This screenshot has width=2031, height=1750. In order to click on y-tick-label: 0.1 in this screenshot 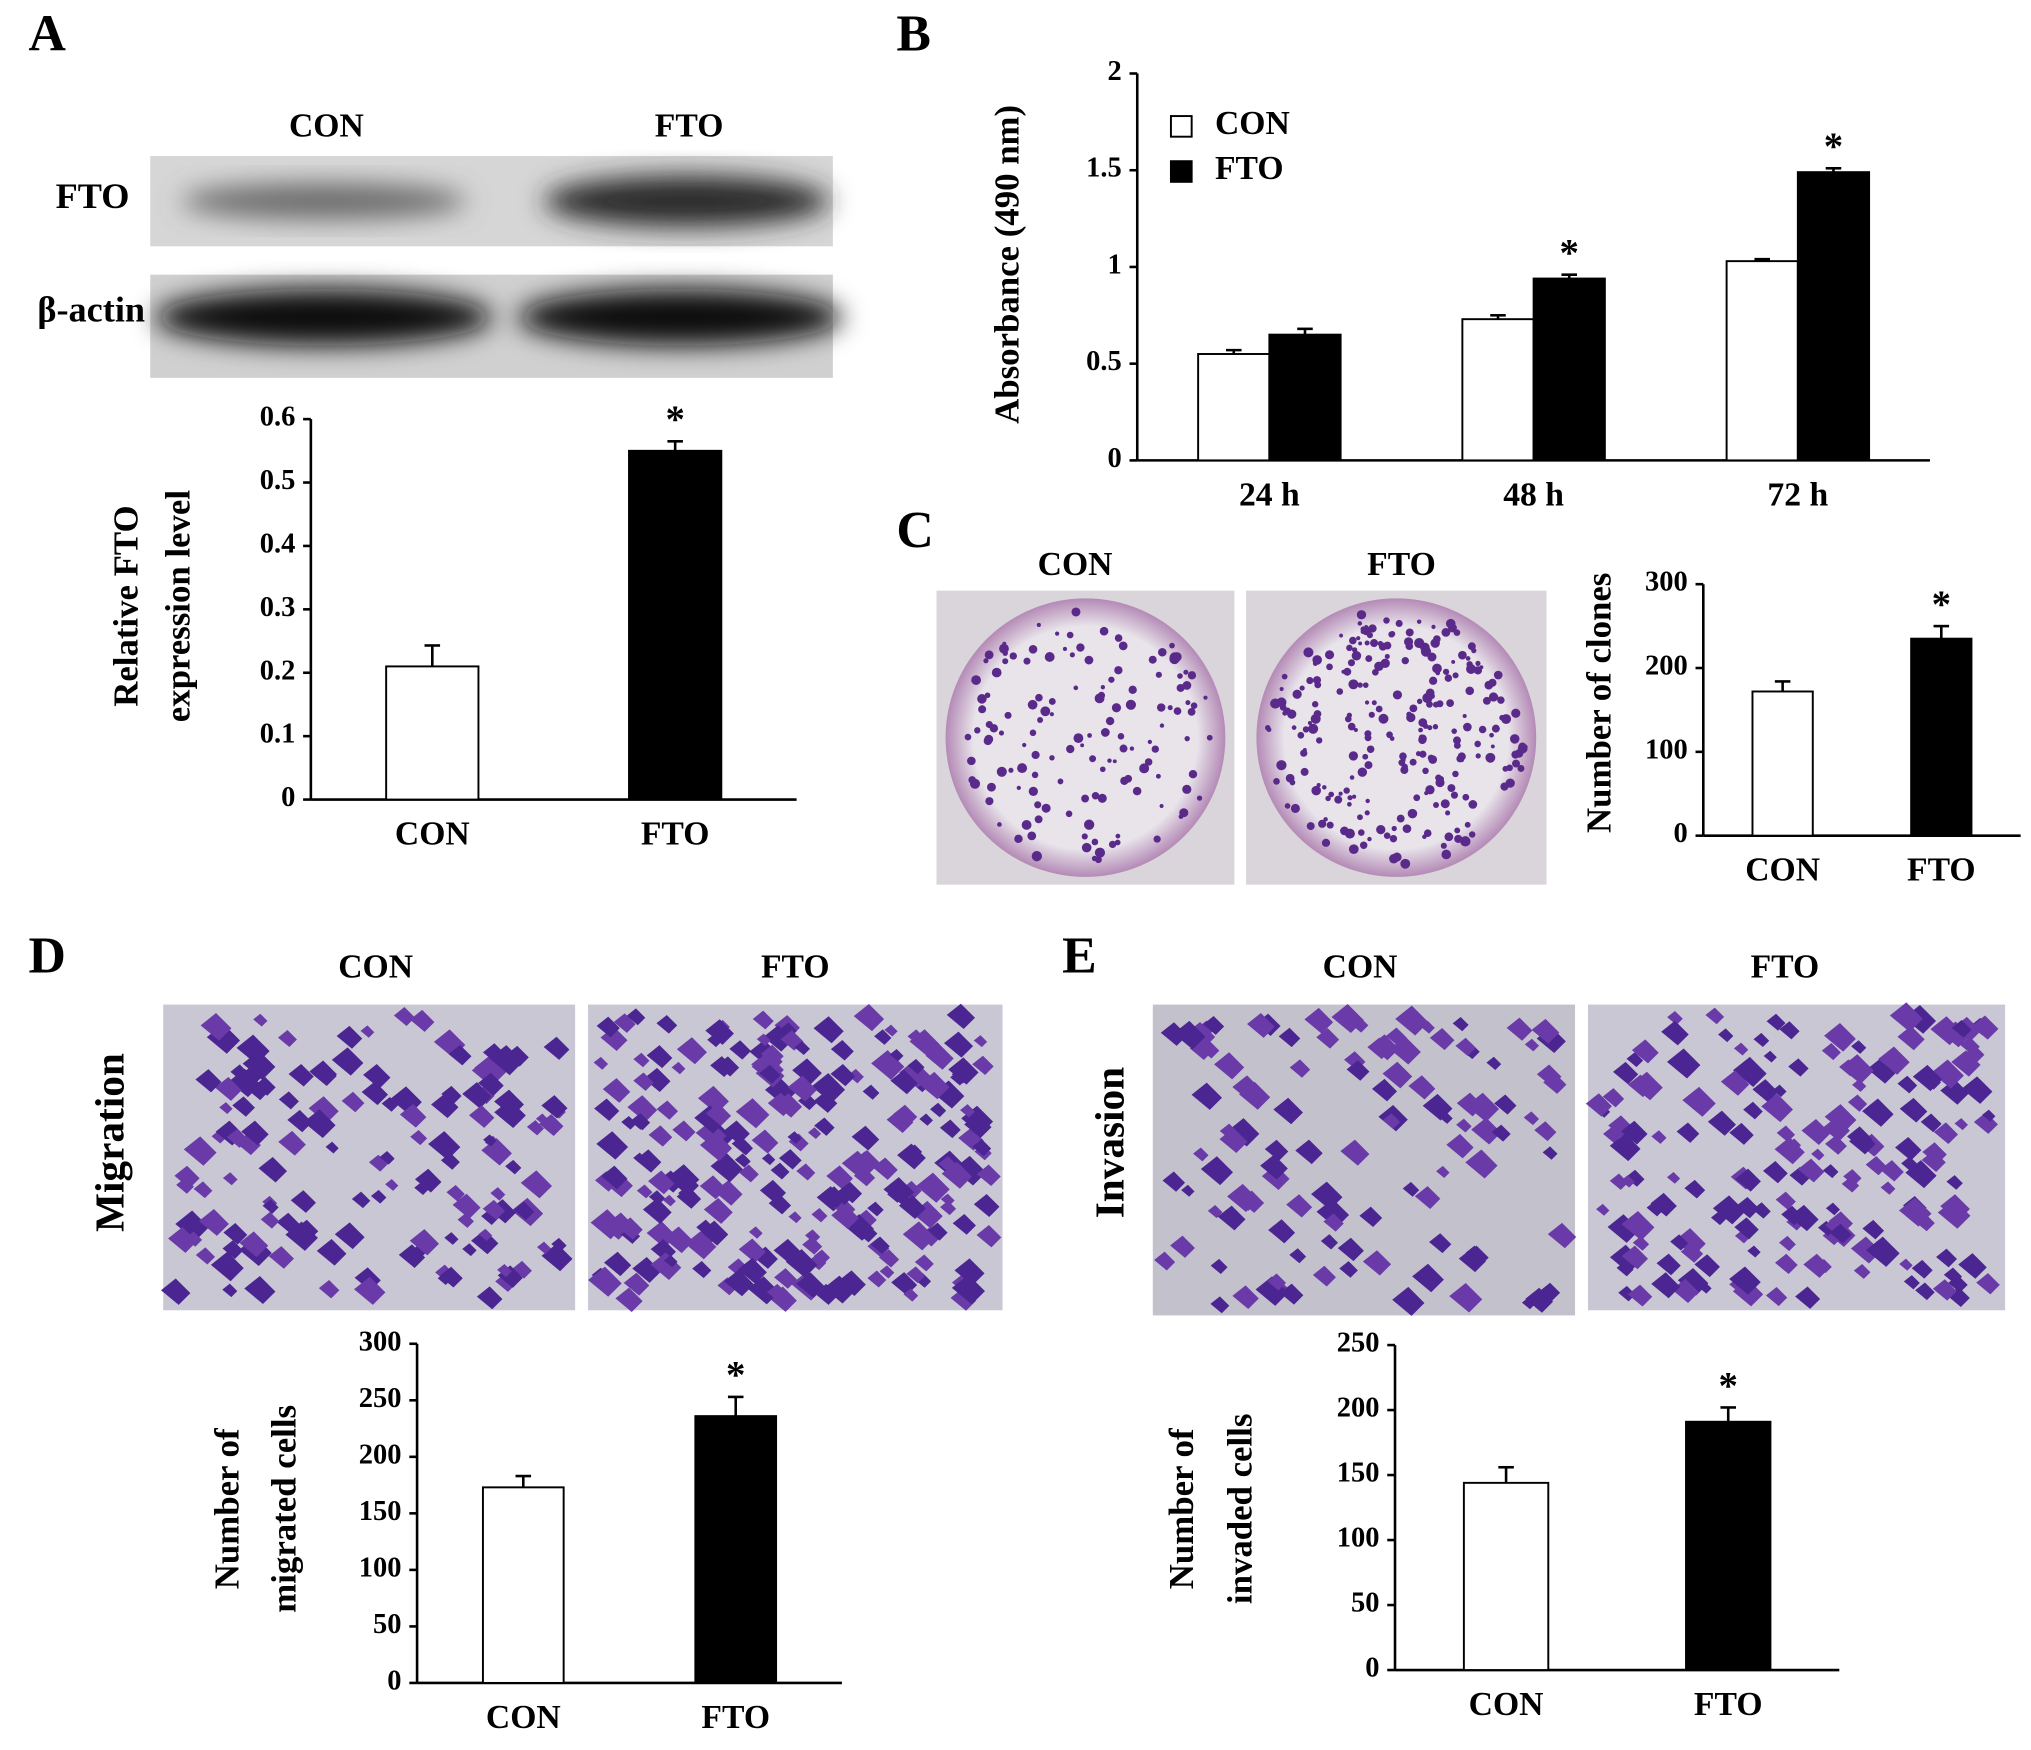, I will do `click(278, 734)`.